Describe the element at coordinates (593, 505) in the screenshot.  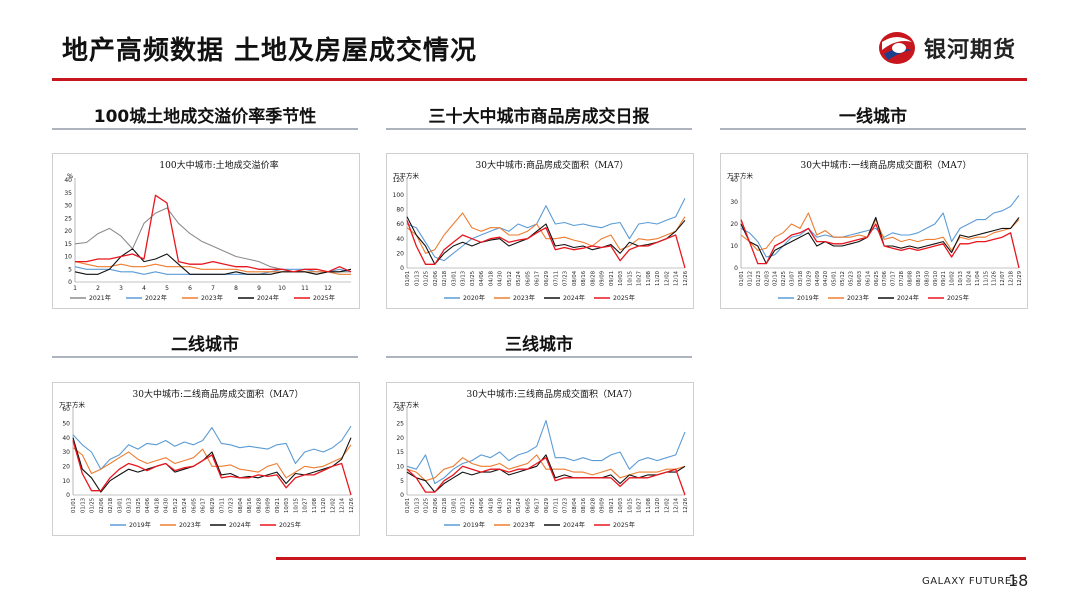
I see `chart-4-x-tick-label: 08/28` at that location.